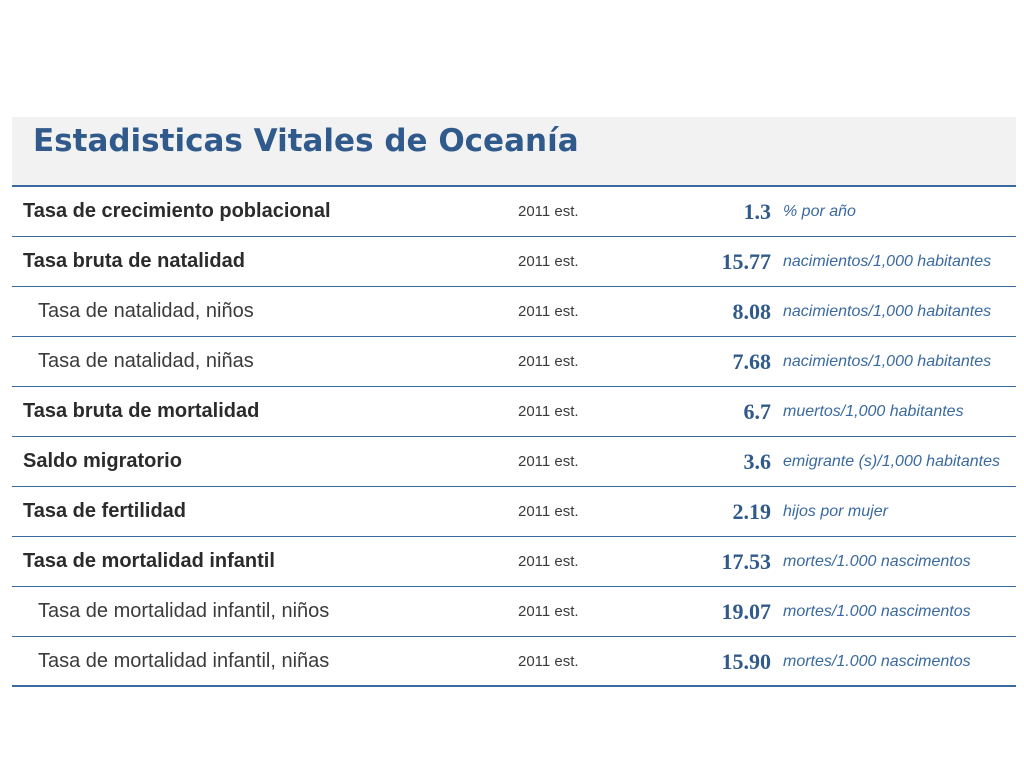 This screenshot has height=768, width=1024. Describe the element at coordinates (184, 611) in the screenshot. I see `row-label: Tasa de mortalidad infantil, niños` at that location.